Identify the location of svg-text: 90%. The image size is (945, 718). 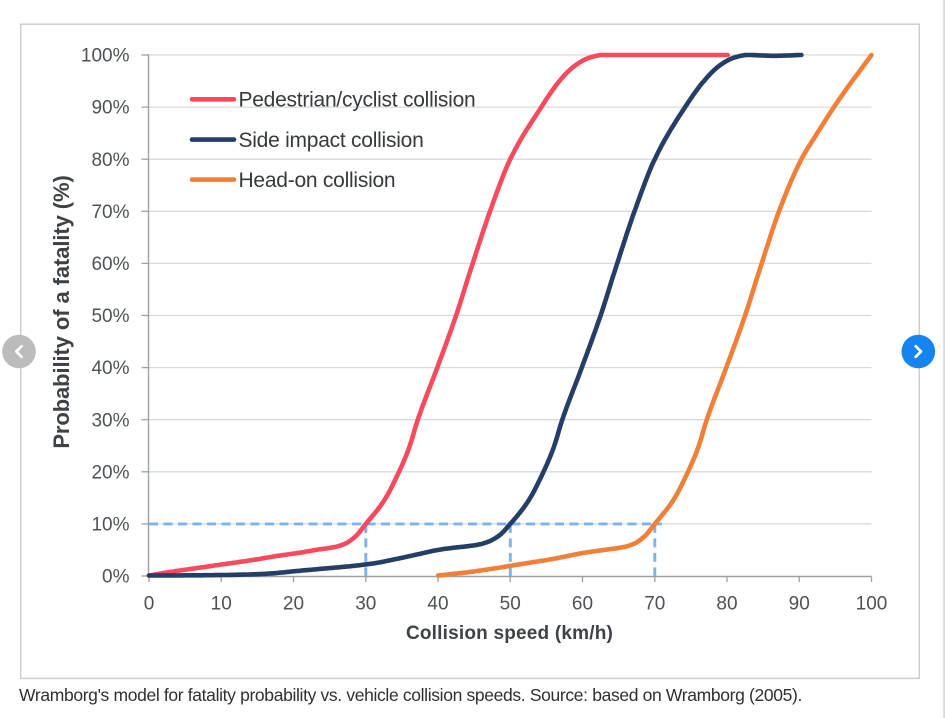
(110, 108).